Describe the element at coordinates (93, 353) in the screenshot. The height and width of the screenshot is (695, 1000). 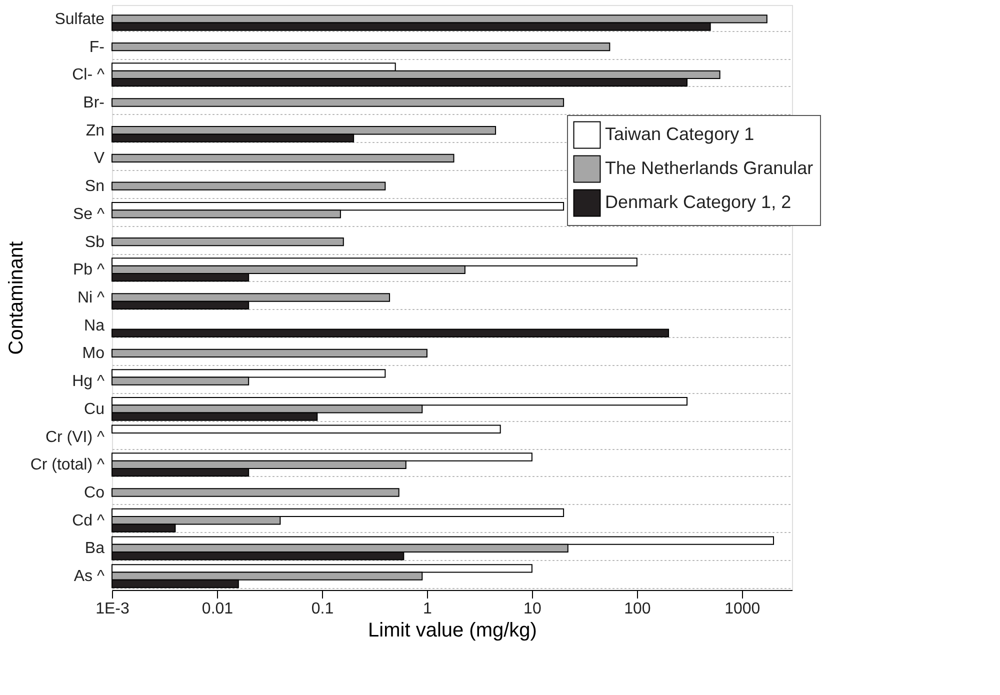
I see `y-tick-label: Mo` at that location.